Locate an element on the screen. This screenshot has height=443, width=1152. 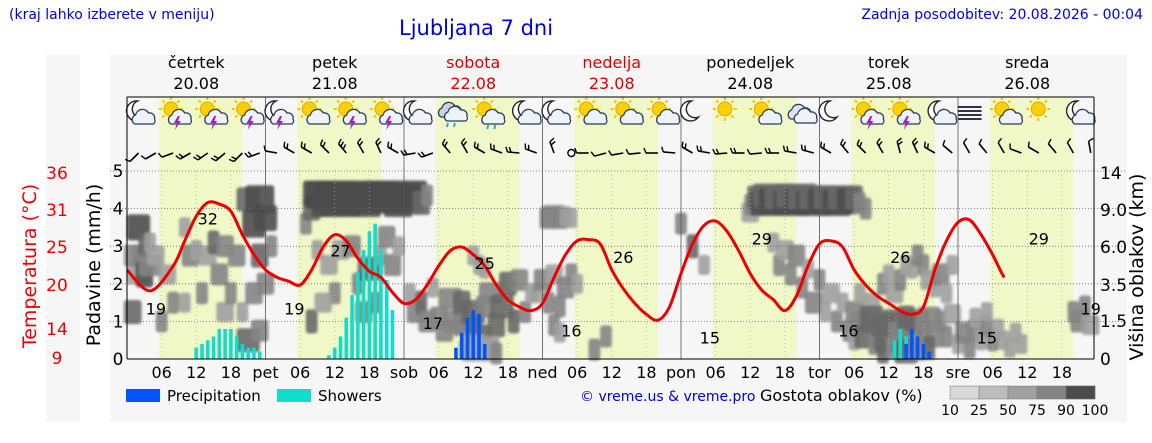
day-date: 23.08 is located at coordinates (612, 83).